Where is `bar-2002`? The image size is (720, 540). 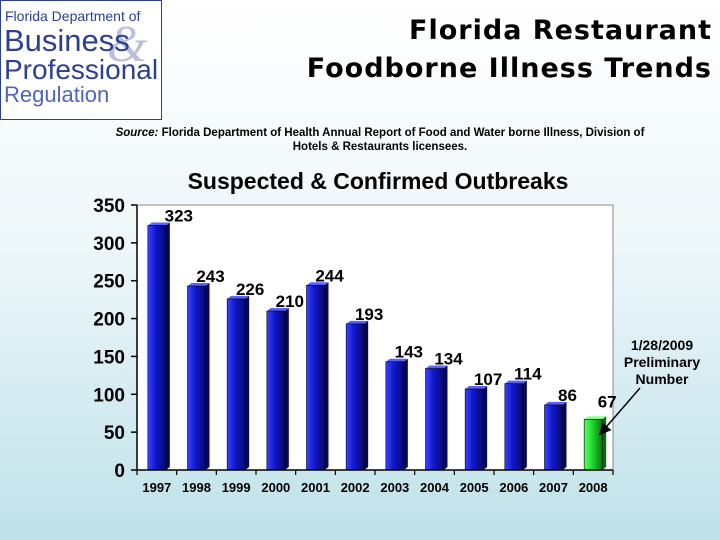 bar-2002 is located at coordinates (357, 395).